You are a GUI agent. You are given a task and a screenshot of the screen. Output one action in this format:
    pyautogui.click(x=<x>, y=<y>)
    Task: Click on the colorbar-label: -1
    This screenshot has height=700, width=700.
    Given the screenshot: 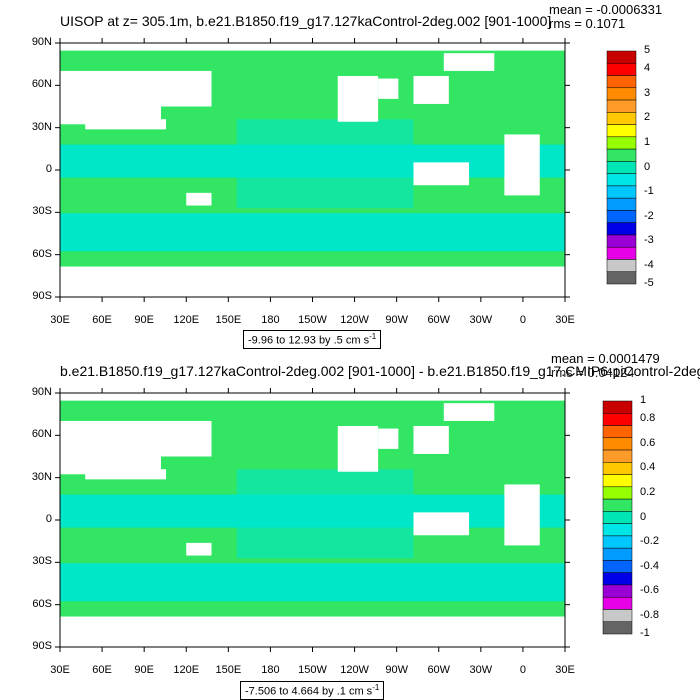 What is the action you would take?
    pyautogui.click(x=649, y=191)
    